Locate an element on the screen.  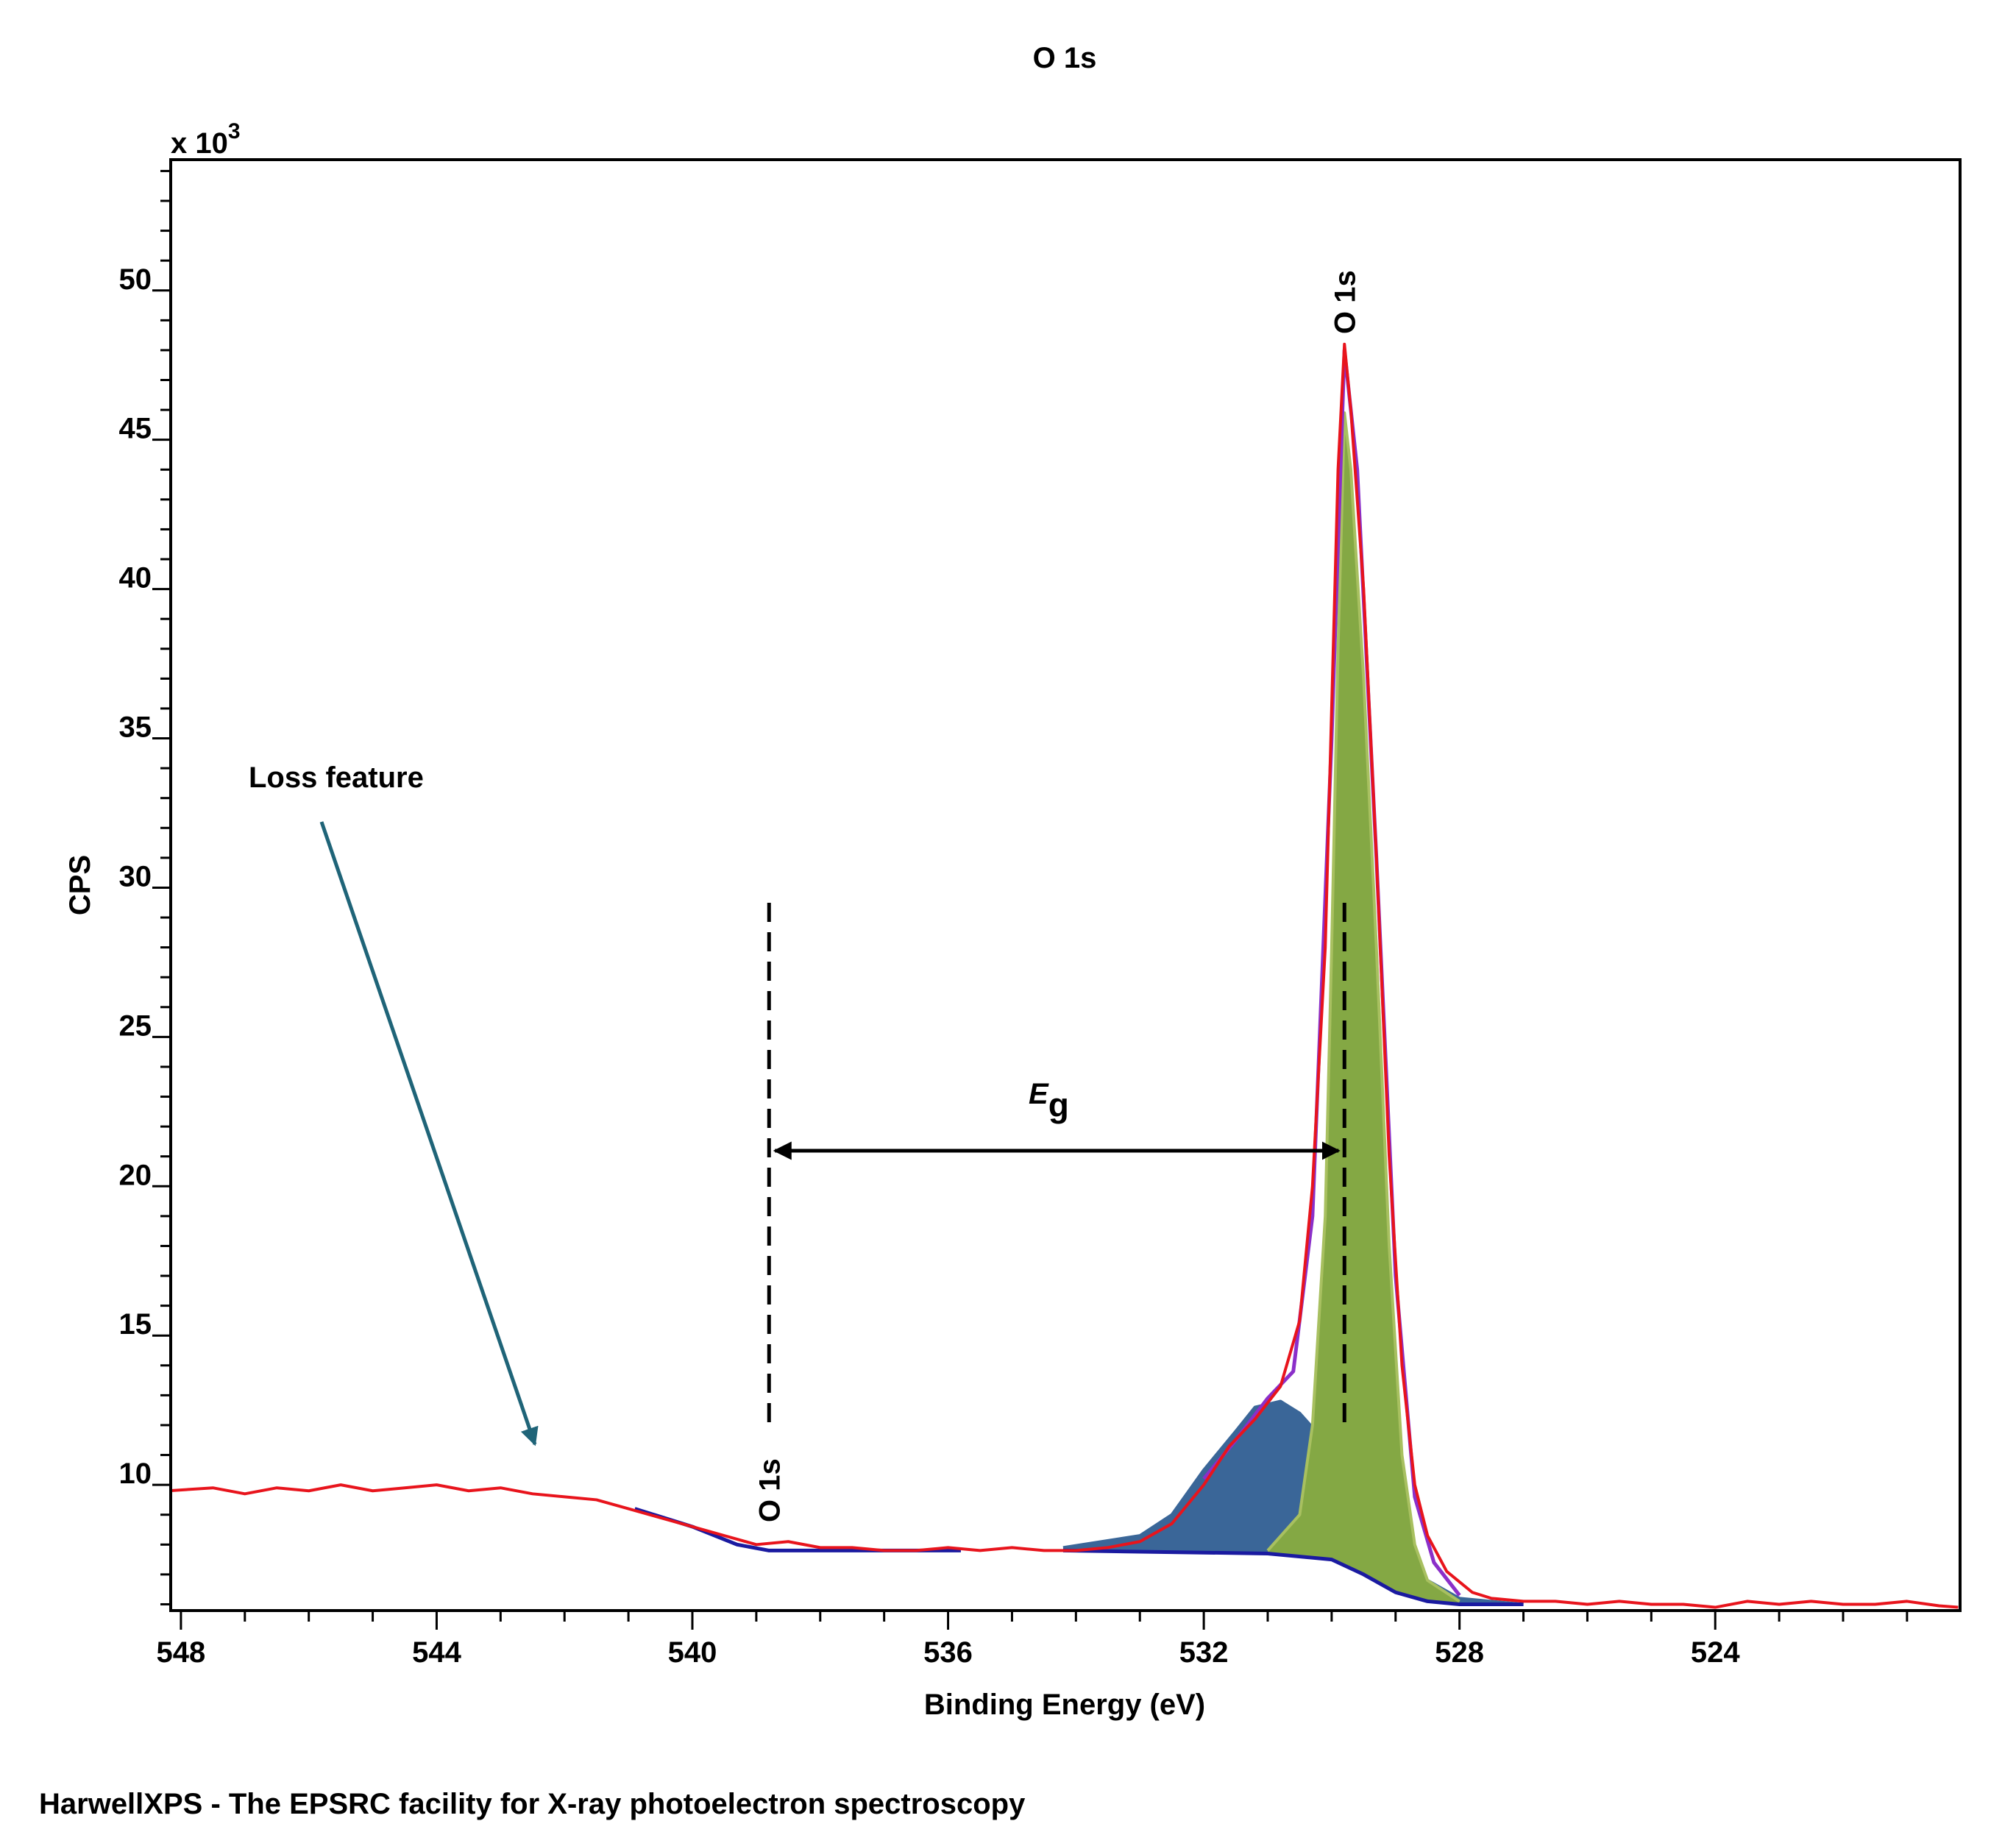
gap-label: Eg is located at coordinates (1049, 1101).